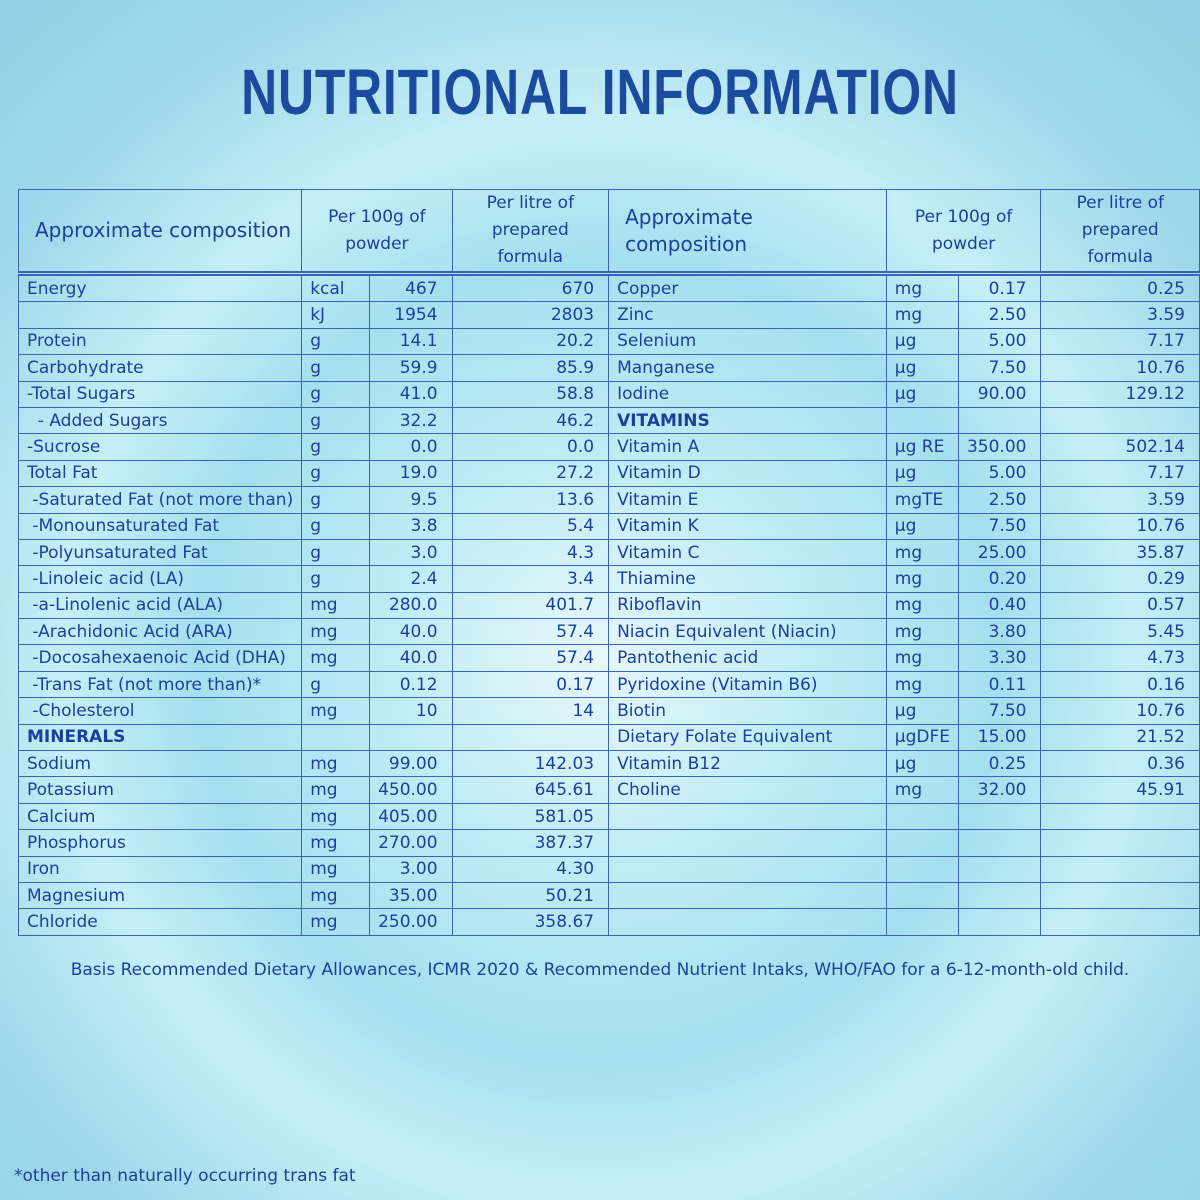 The height and width of the screenshot is (1200, 1200). What do you see at coordinates (999, 764) in the screenshot?
I see `cell: 0.25` at bounding box center [999, 764].